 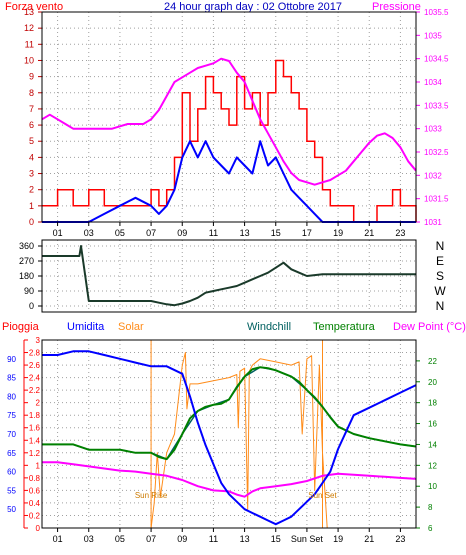 What do you see at coordinates (35, 515) in the screenshot?
I see `rain-tick-label: 0.2` at bounding box center [35, 515].